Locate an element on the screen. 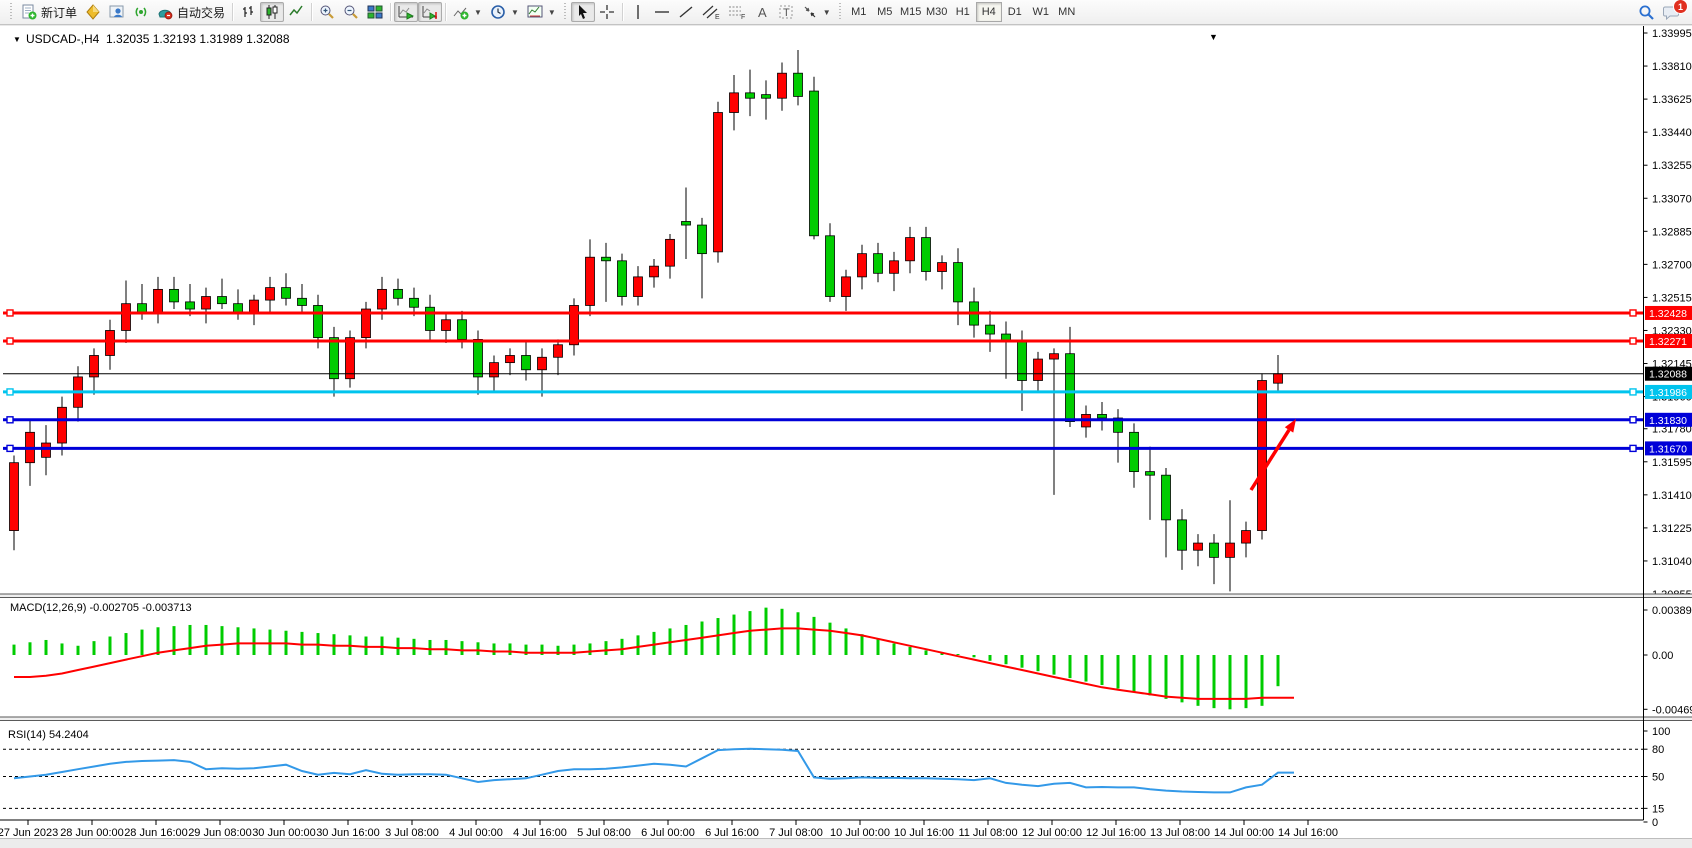 The height and width of the screenshot is (848, 1692). tab-h1: H1 is located at coordinates (962, 12).